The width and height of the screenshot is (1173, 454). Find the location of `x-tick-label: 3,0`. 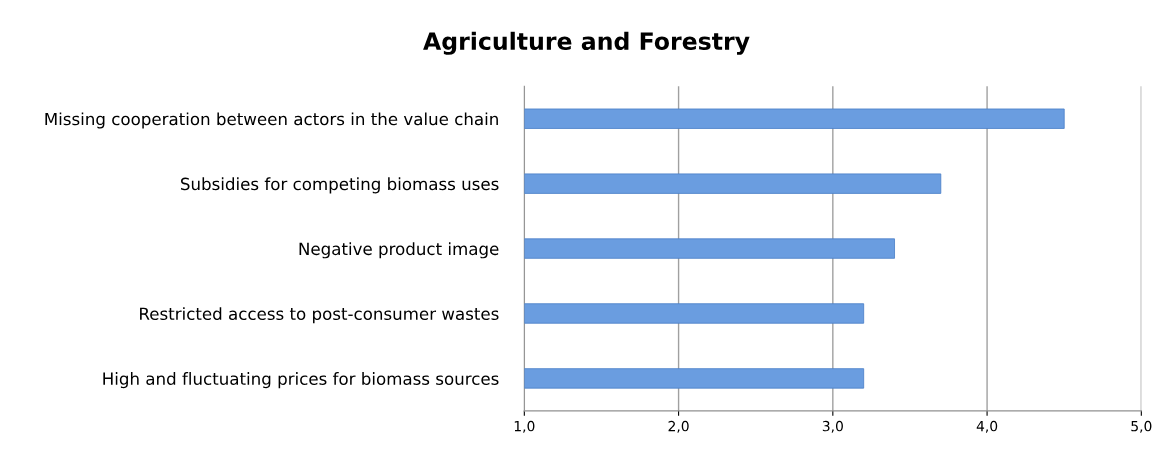

x-tick-label: 3,0 is located at coordinates (832, 426).